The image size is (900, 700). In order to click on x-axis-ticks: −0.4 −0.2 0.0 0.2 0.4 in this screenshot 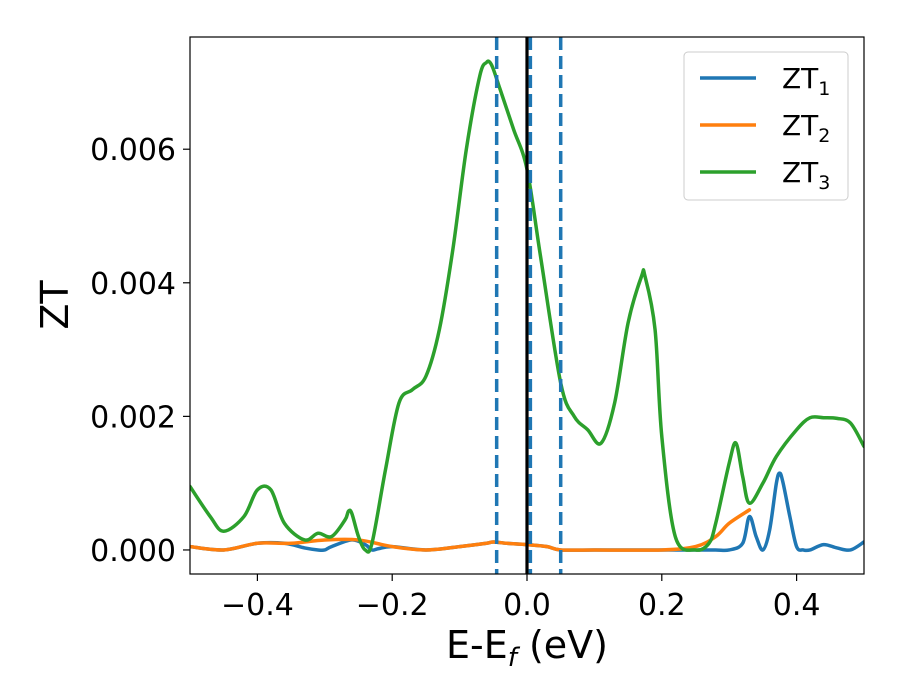, I will do `click(520, 598)`.